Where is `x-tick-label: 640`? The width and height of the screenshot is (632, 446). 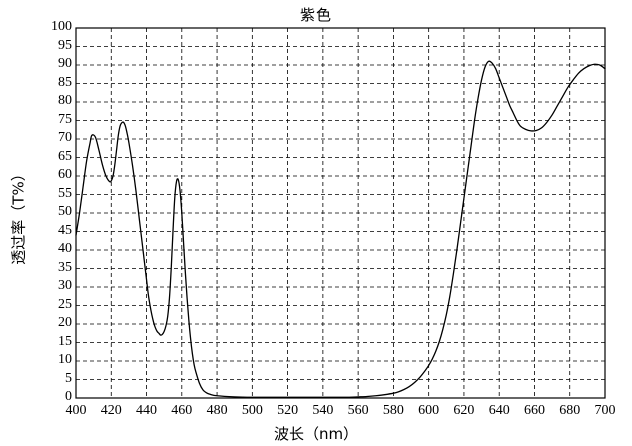 x-tick-label: 640 is located at coordinates (499, 410).